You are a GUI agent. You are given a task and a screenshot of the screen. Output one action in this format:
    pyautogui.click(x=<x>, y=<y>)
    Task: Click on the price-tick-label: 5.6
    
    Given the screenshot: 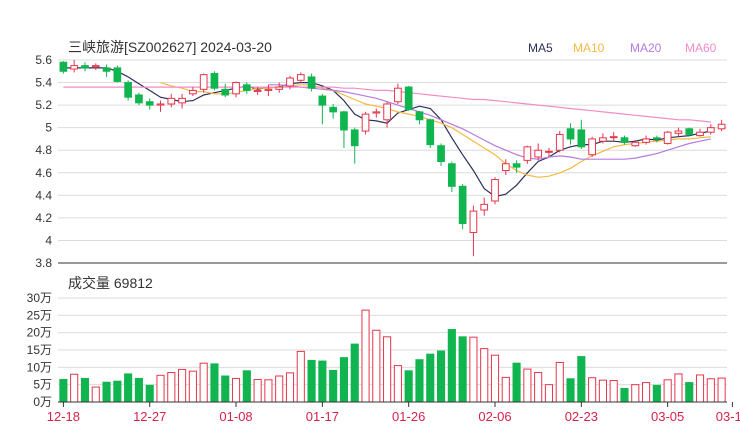 What is the action you would take?
    pyautogui.click(x=43, y=60)
    